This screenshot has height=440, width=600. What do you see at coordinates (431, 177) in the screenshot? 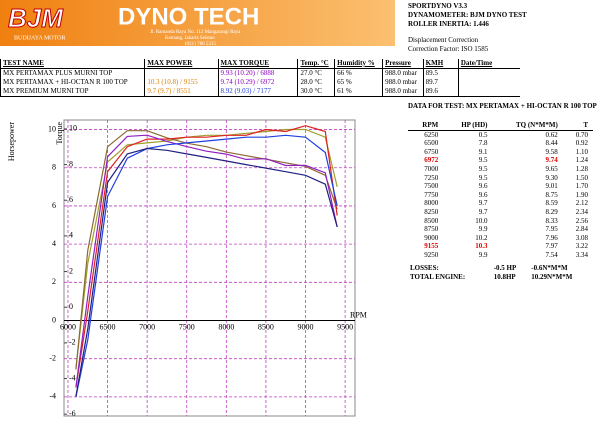
I see `cell-text: 7250` at bounding box center [431, 177].